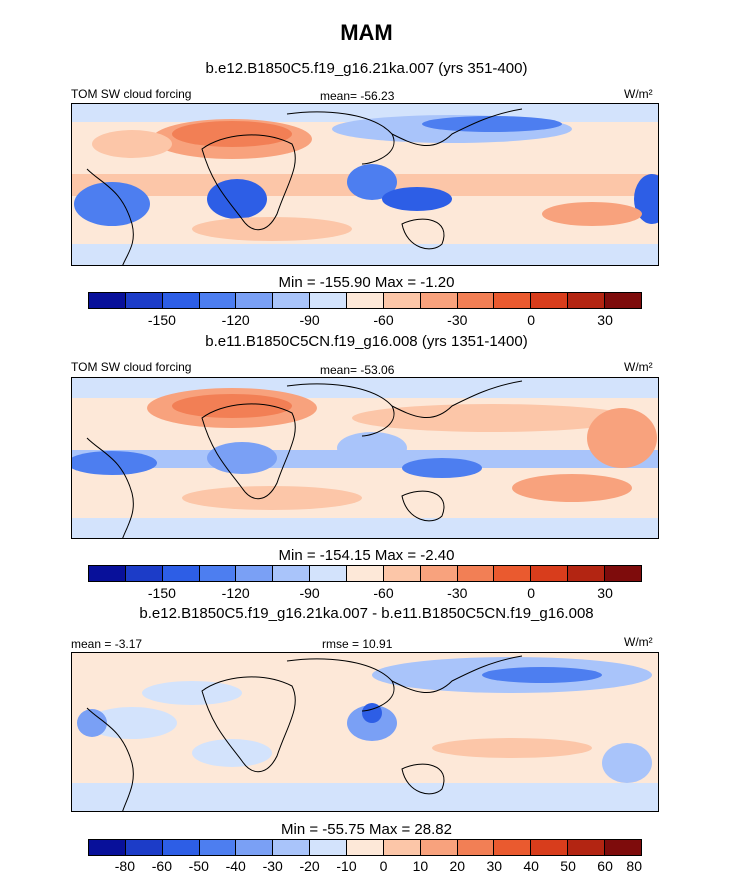  Describe the element at coordinates (638, 642) in the screenshot. I see `panel3-units-label: W/m²` at that location.